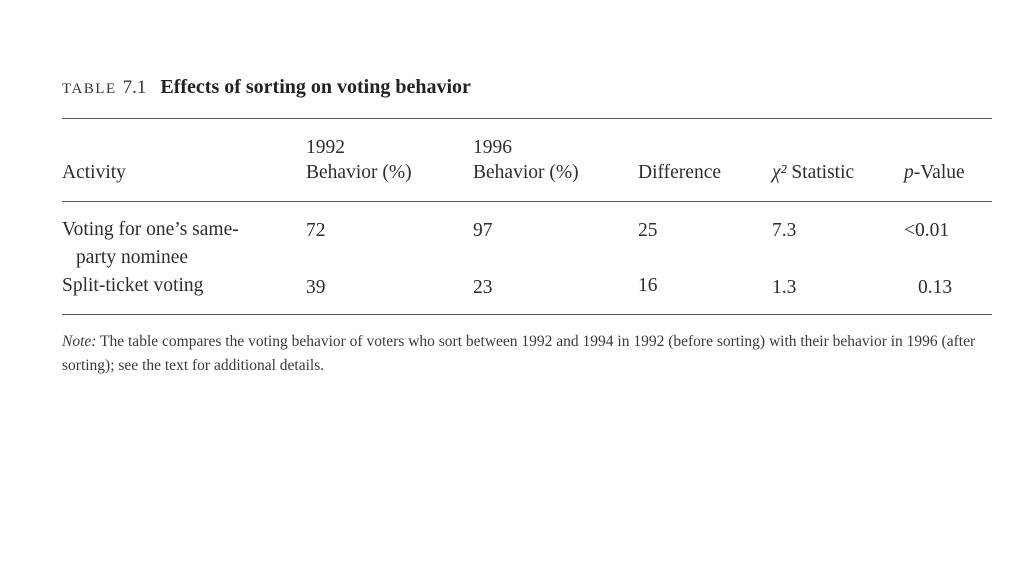 Image resolution: width=1024 pixels, height=576 pixels. Describe the element at coordinates (492, 147) in the screenshot. I see `header-1996-year: 1996` at that location.